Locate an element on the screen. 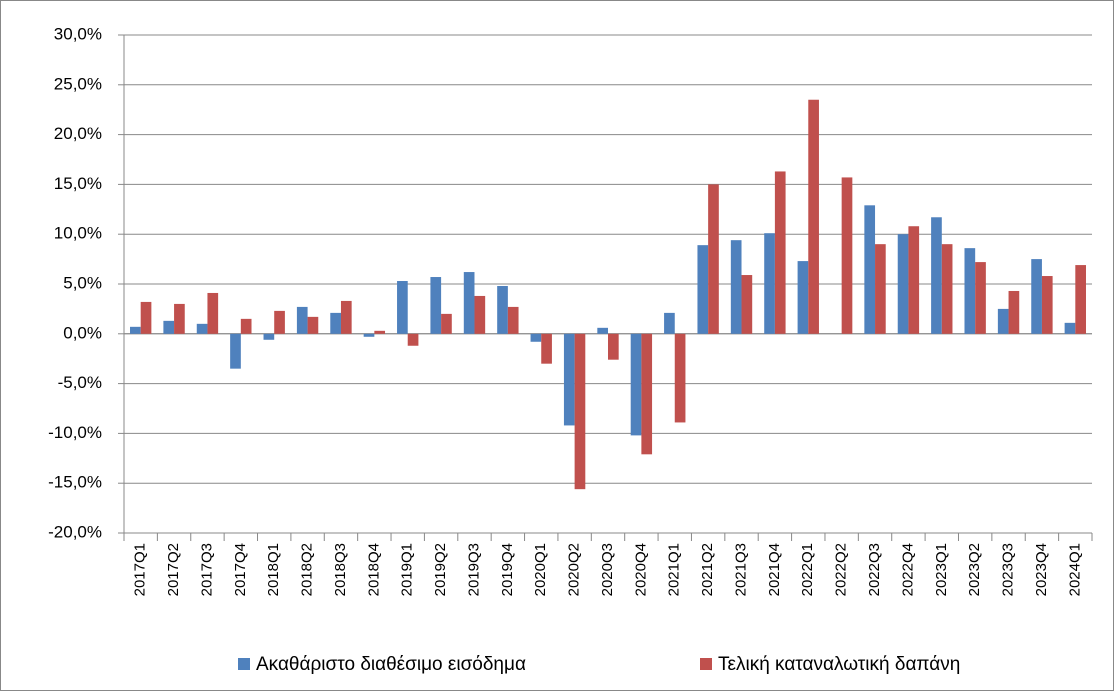 Image resolution: width=1115 pixels, height=697 pixels. x-tick-label: 2023Q2 is located at coordinates (974, 569).